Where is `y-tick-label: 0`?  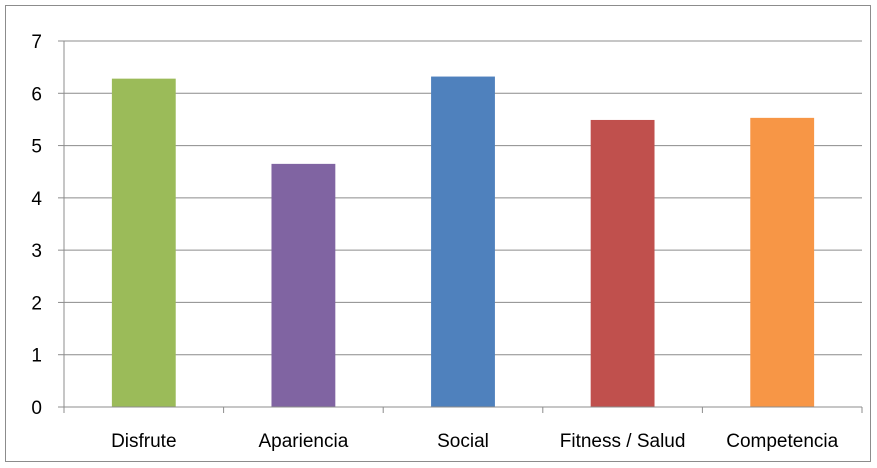
y-tick-label: 0 is located at coordinates (36, 408).